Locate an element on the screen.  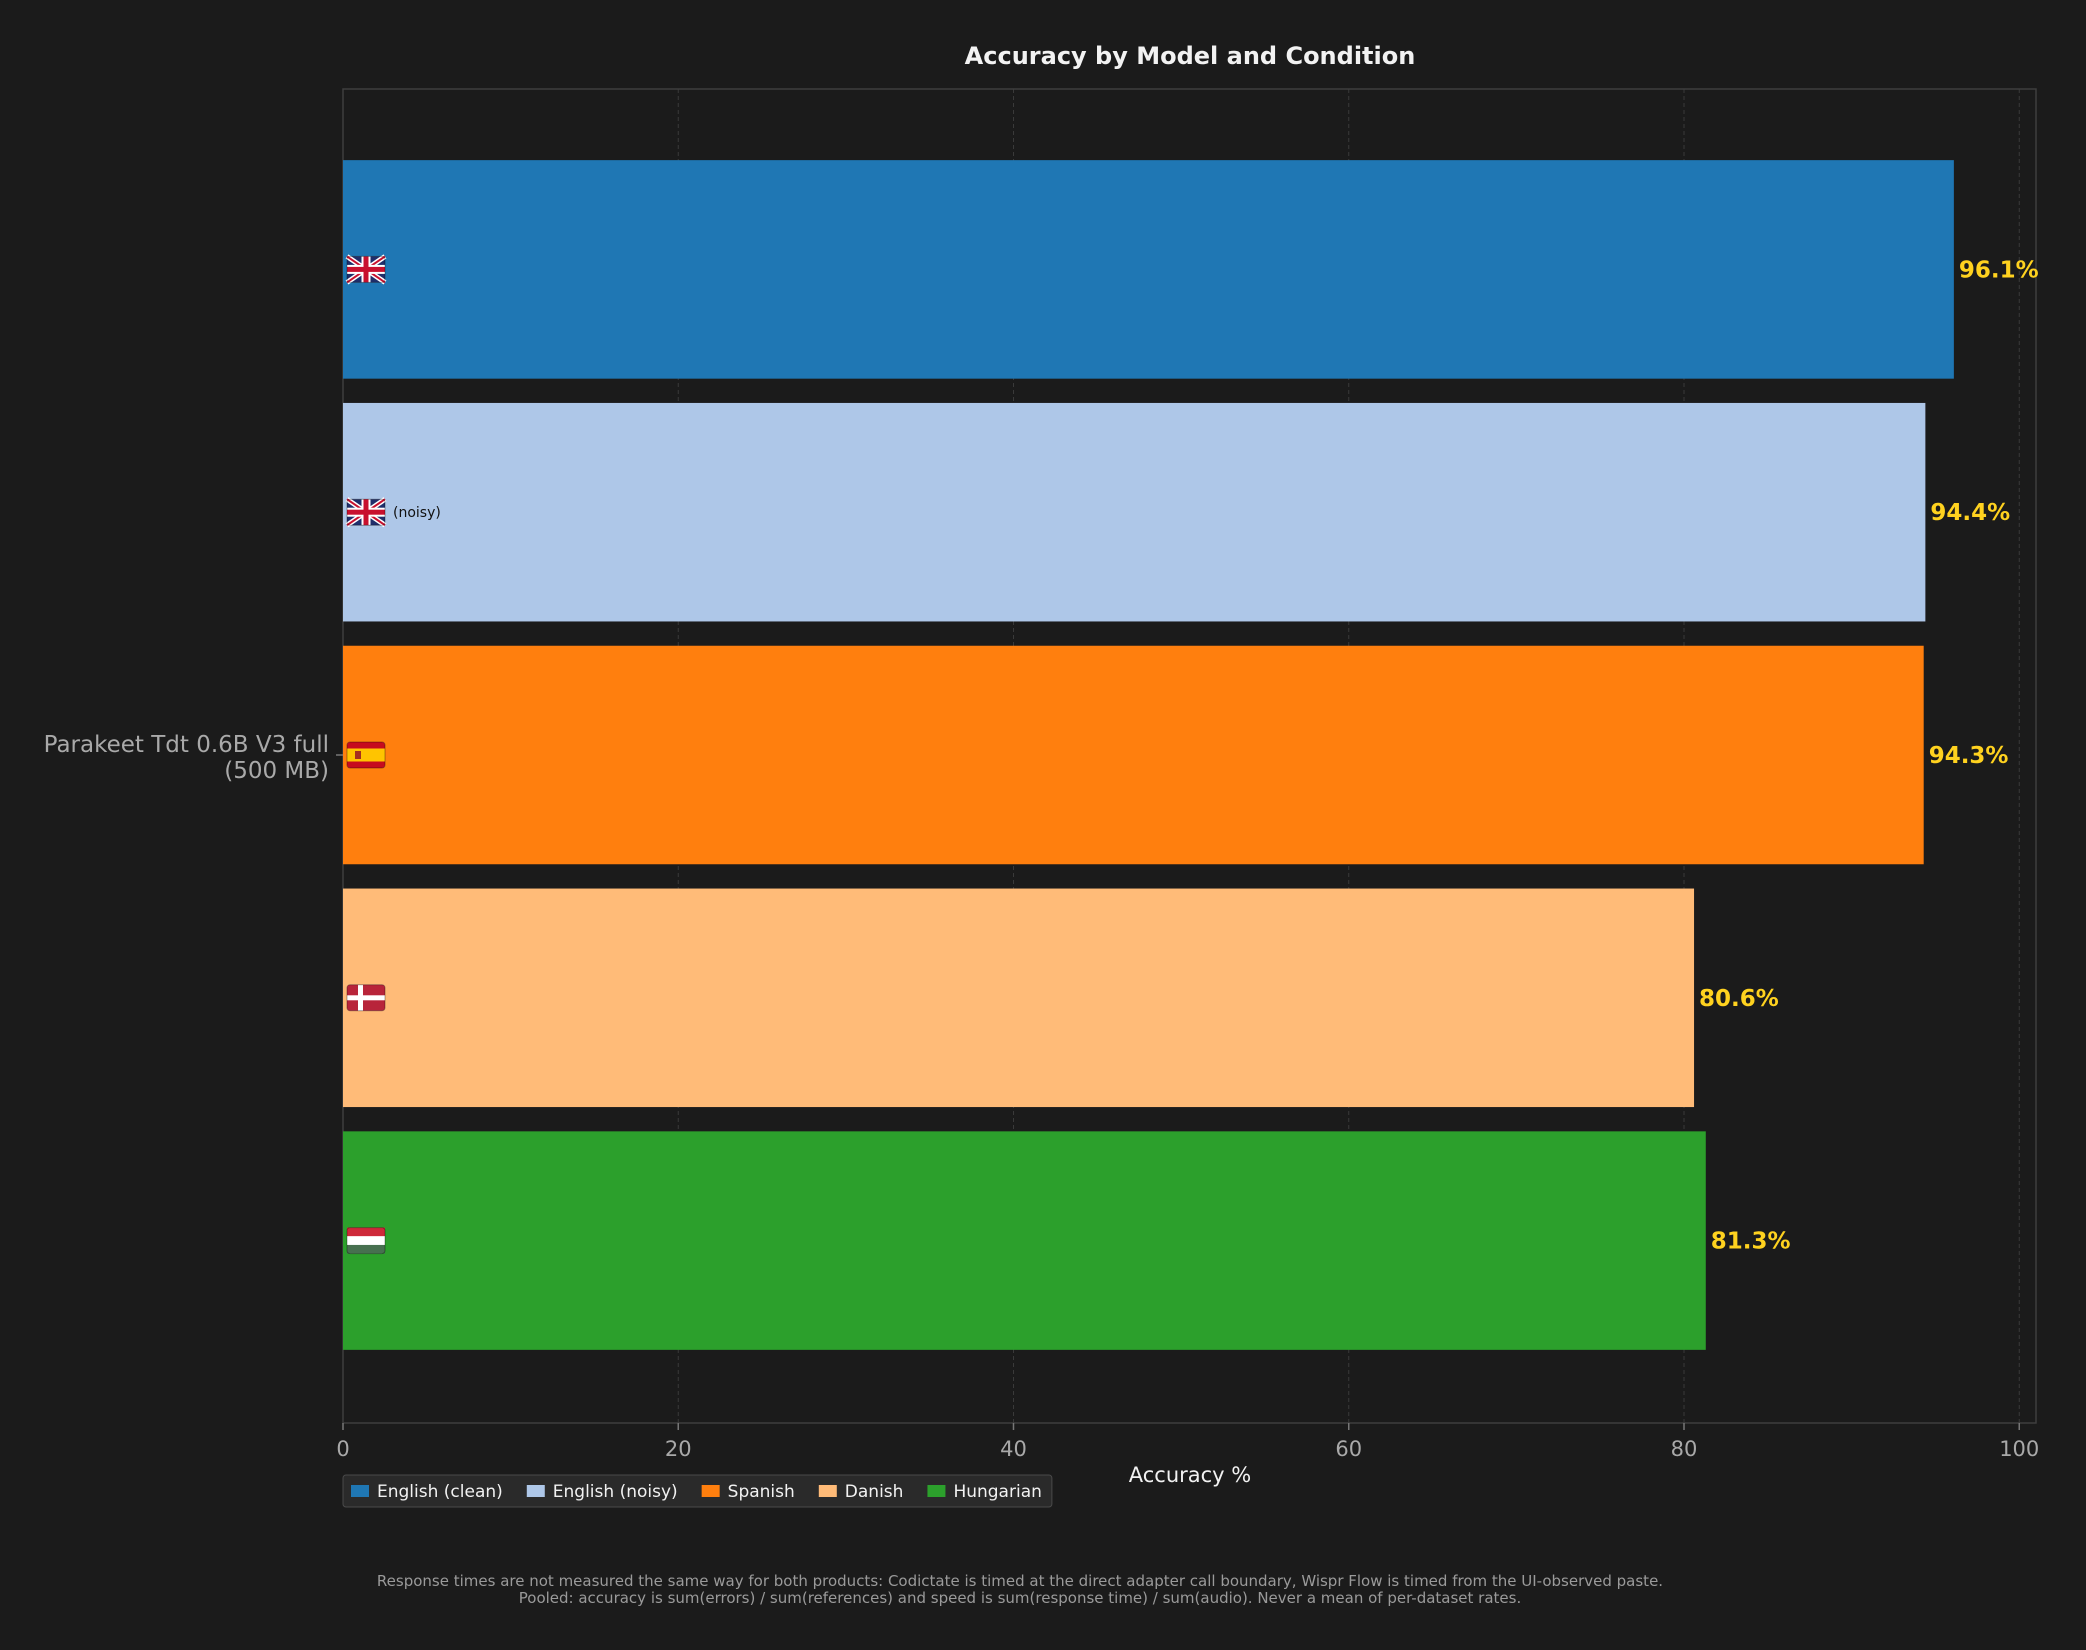
x-axis-label: Accuracy % is located at coordinates (1190, 1475).